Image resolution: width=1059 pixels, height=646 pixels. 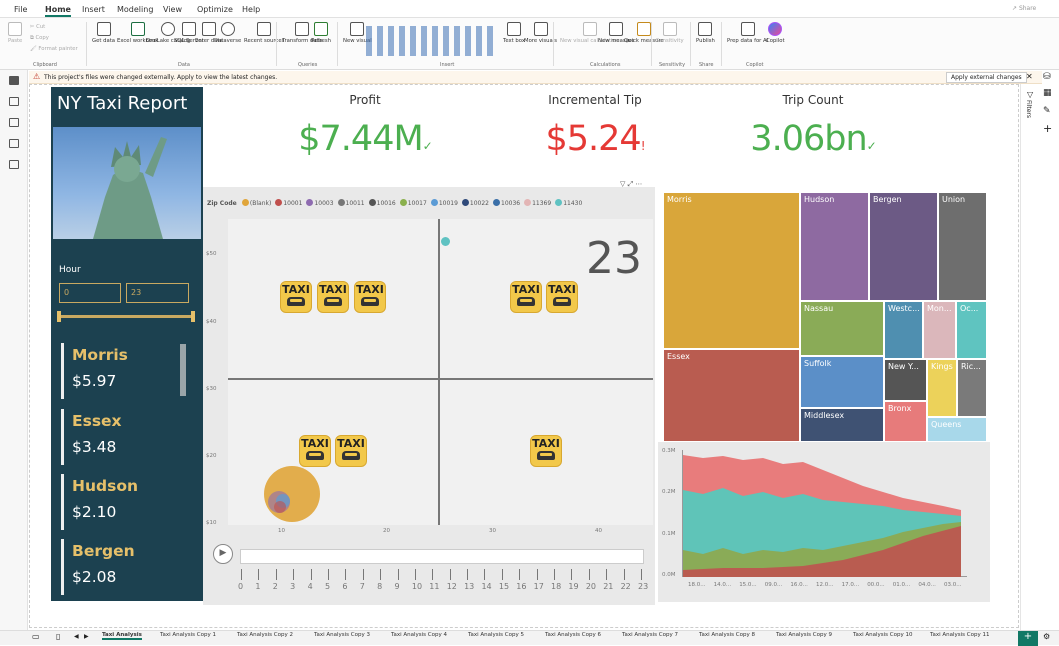 What do you see at coordinates (475, 203) in the screenshot?
I see `legend-item: 10022` at bounding box center [475, 203].